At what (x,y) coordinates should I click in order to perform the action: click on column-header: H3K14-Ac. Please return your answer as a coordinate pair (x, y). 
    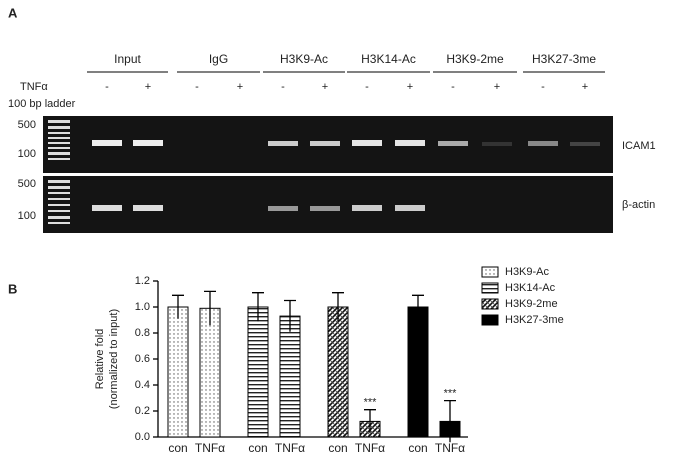
    Looking at the image, I should click on (388, 59).